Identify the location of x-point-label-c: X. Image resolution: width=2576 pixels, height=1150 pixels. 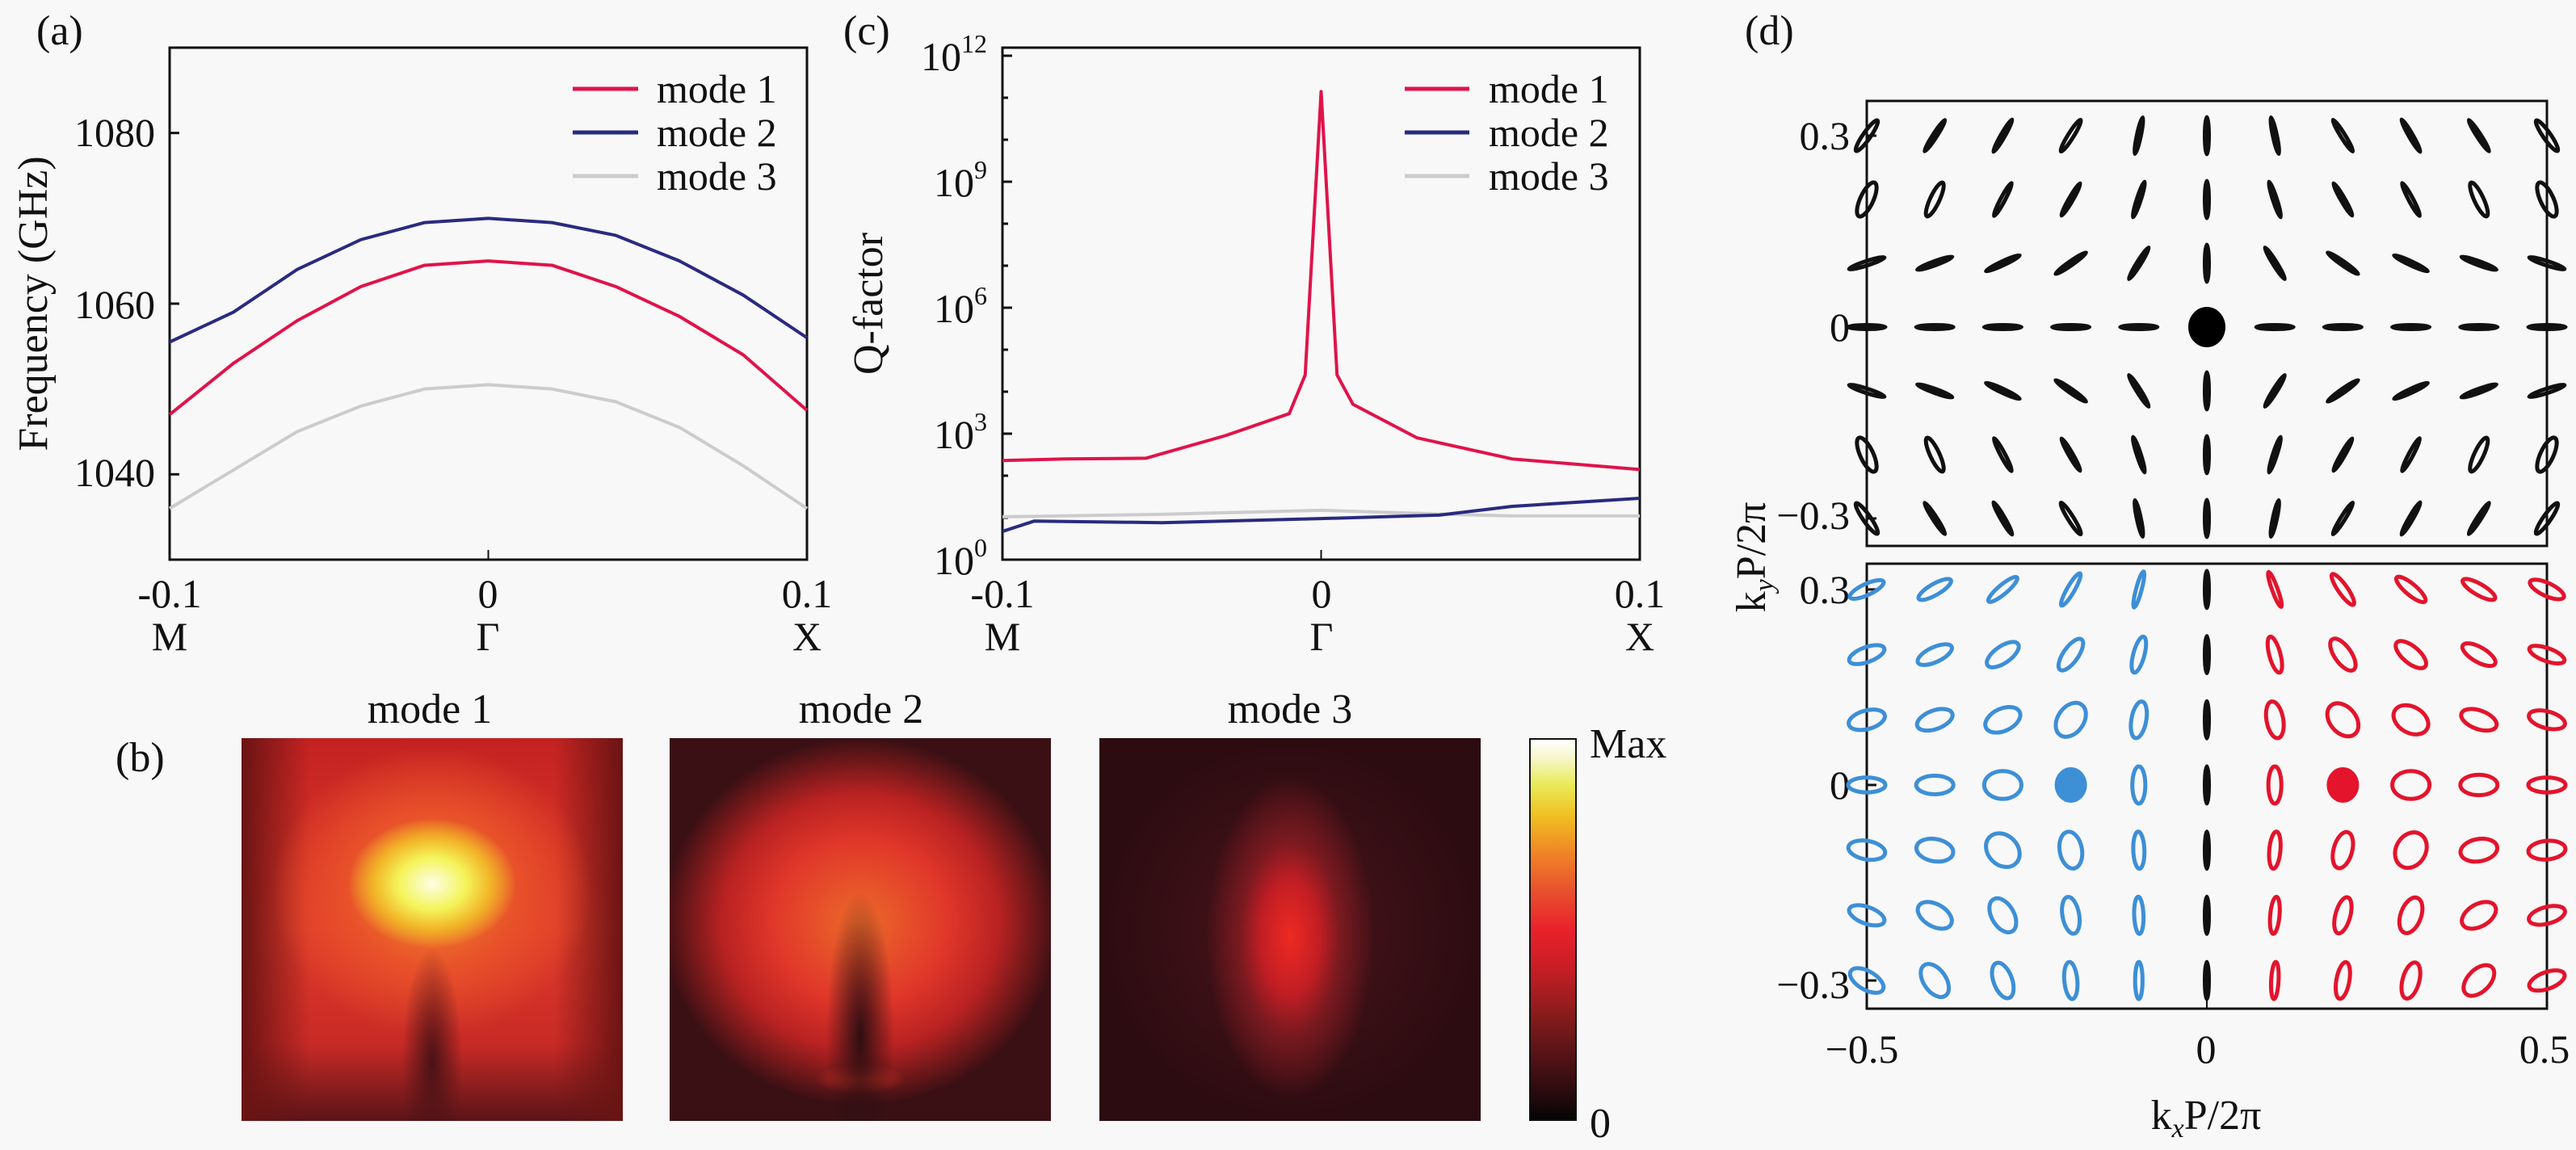
(1640, 636).